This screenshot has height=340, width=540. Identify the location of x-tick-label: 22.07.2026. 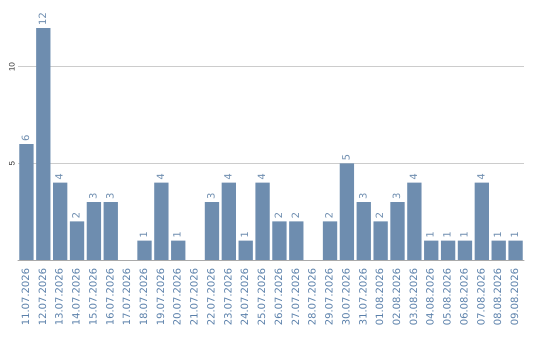
(212, 297).